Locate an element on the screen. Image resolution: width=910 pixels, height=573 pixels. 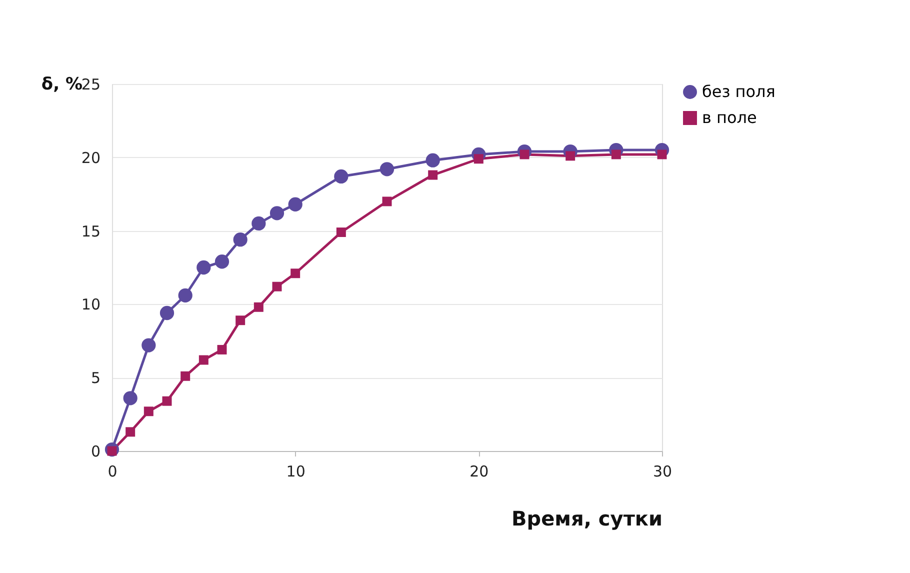
x-tick-label: 20 is located at coordinates (479, 471).